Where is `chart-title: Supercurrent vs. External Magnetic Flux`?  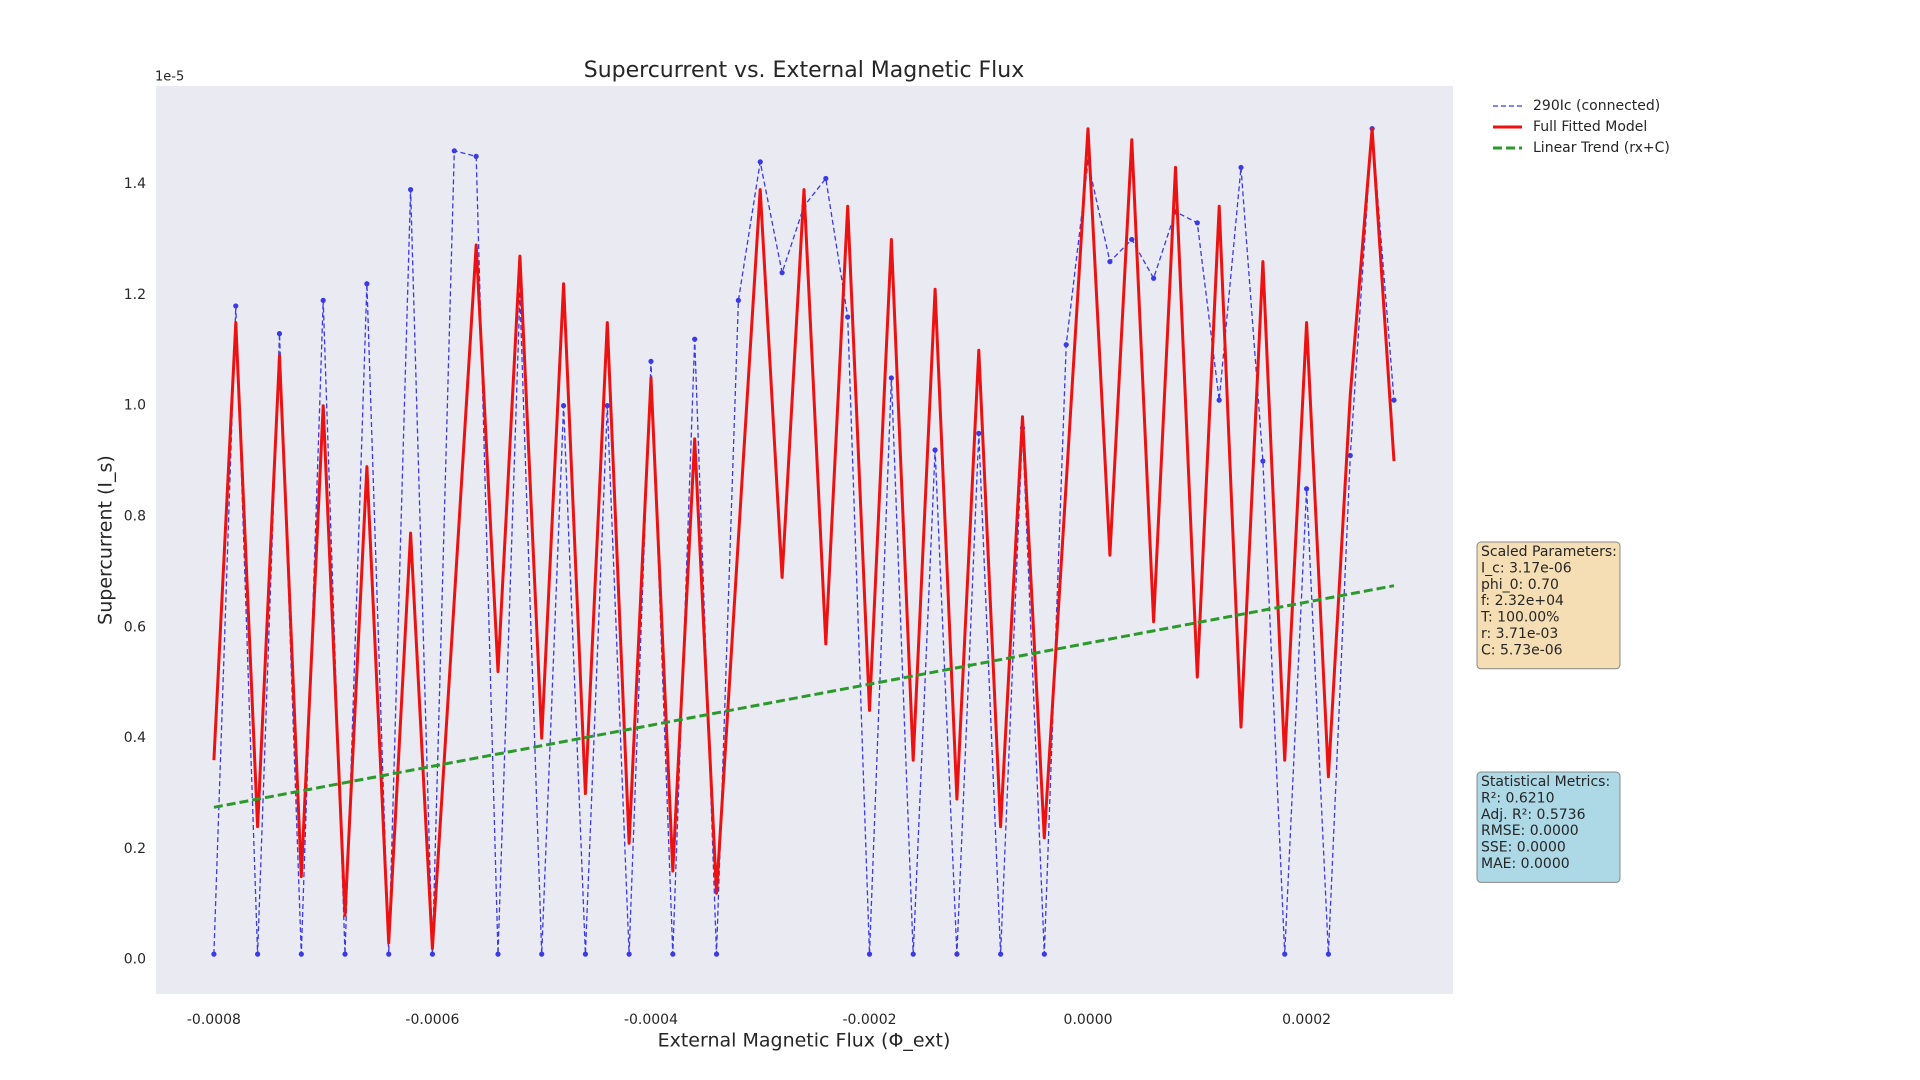 chart-title: Supercurrent vs. External Magnetic Flux is located at coordinates (804, 70).